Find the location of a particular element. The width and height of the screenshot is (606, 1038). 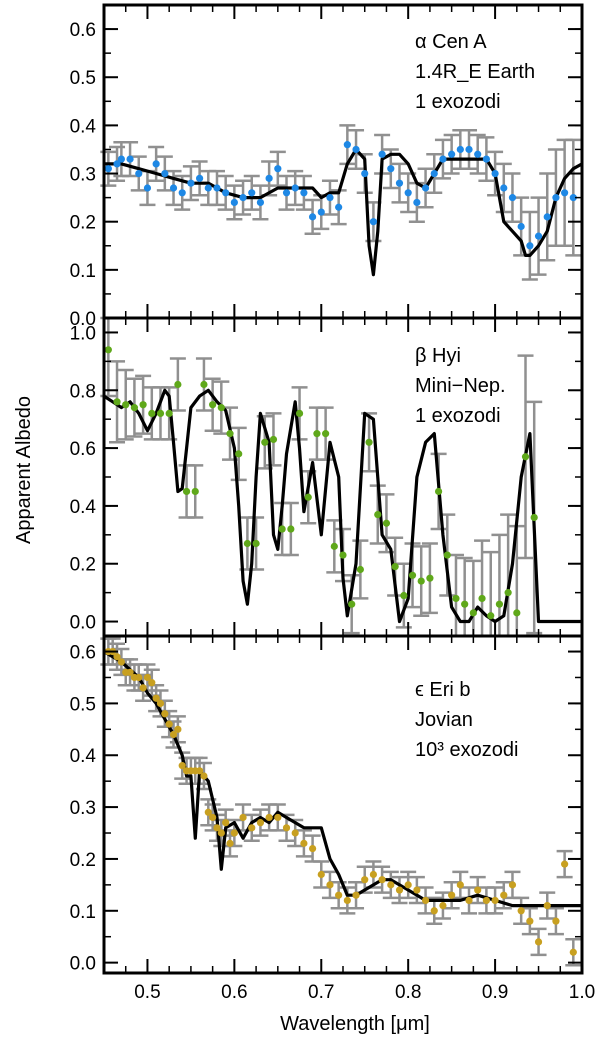

x-axis-title: Wavelength [μm] is located at coordinates (355, 1024).